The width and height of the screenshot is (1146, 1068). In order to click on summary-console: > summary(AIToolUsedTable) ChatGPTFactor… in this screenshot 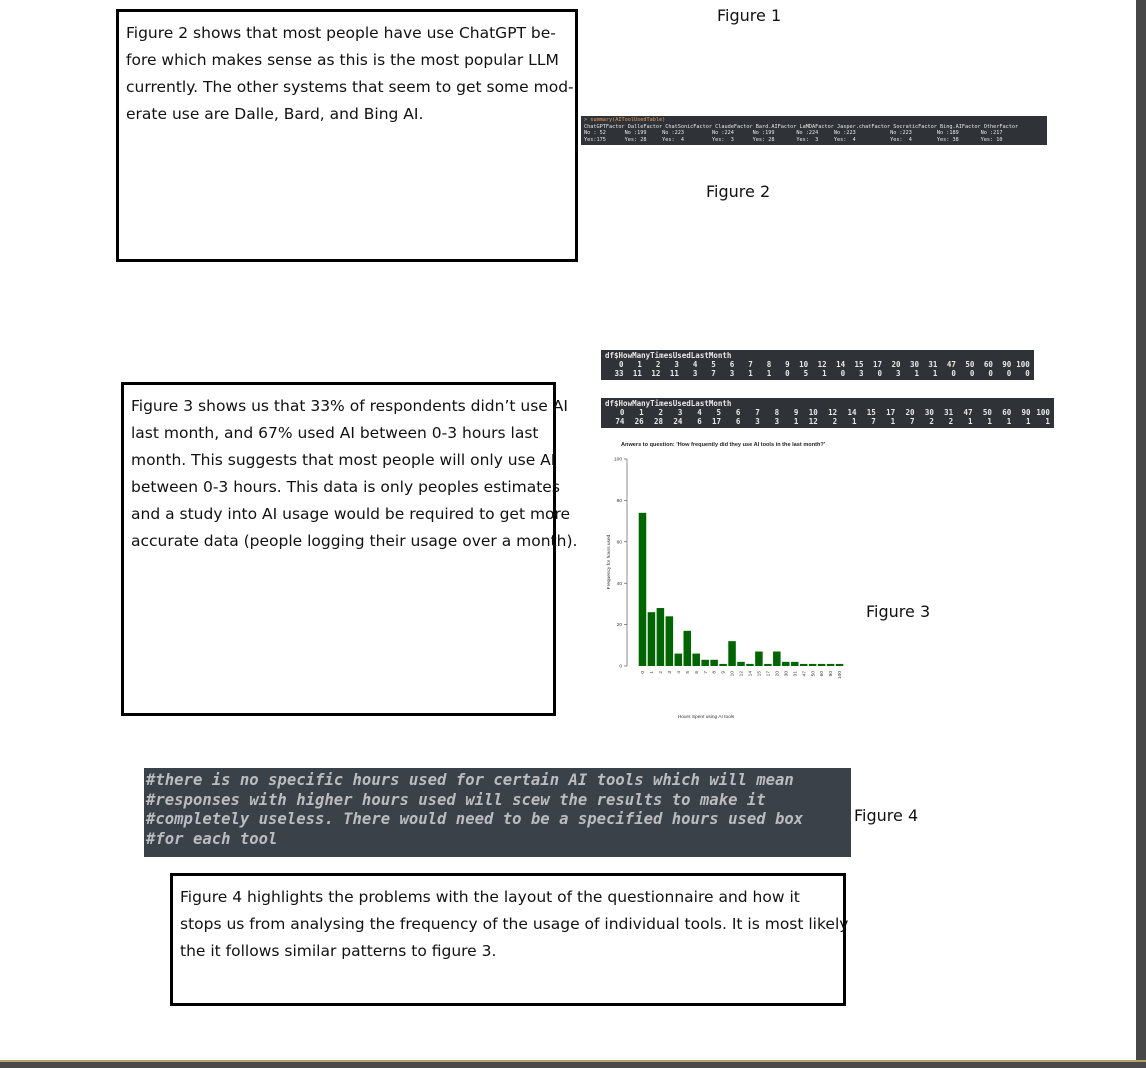, I will do `click(814, 130)`.